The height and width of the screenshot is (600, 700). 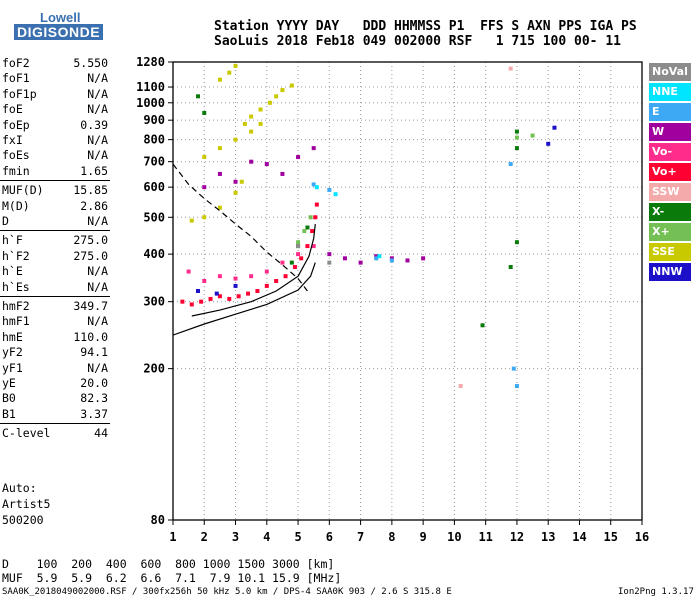 I want to click on param-name: foF2, so click(x=16, y=63).